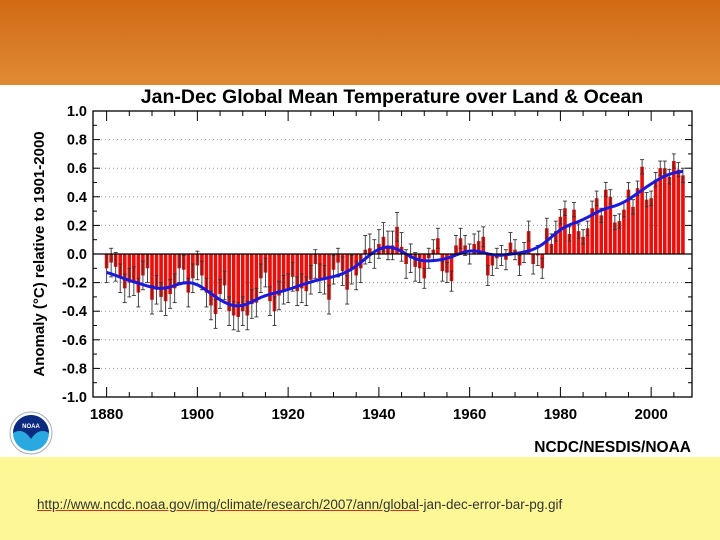 This screenshot has width=720, height=540. Describe the element at coordinates (77, 198) in the screenshot. I see `y-tick-label: 0.4` at that location.